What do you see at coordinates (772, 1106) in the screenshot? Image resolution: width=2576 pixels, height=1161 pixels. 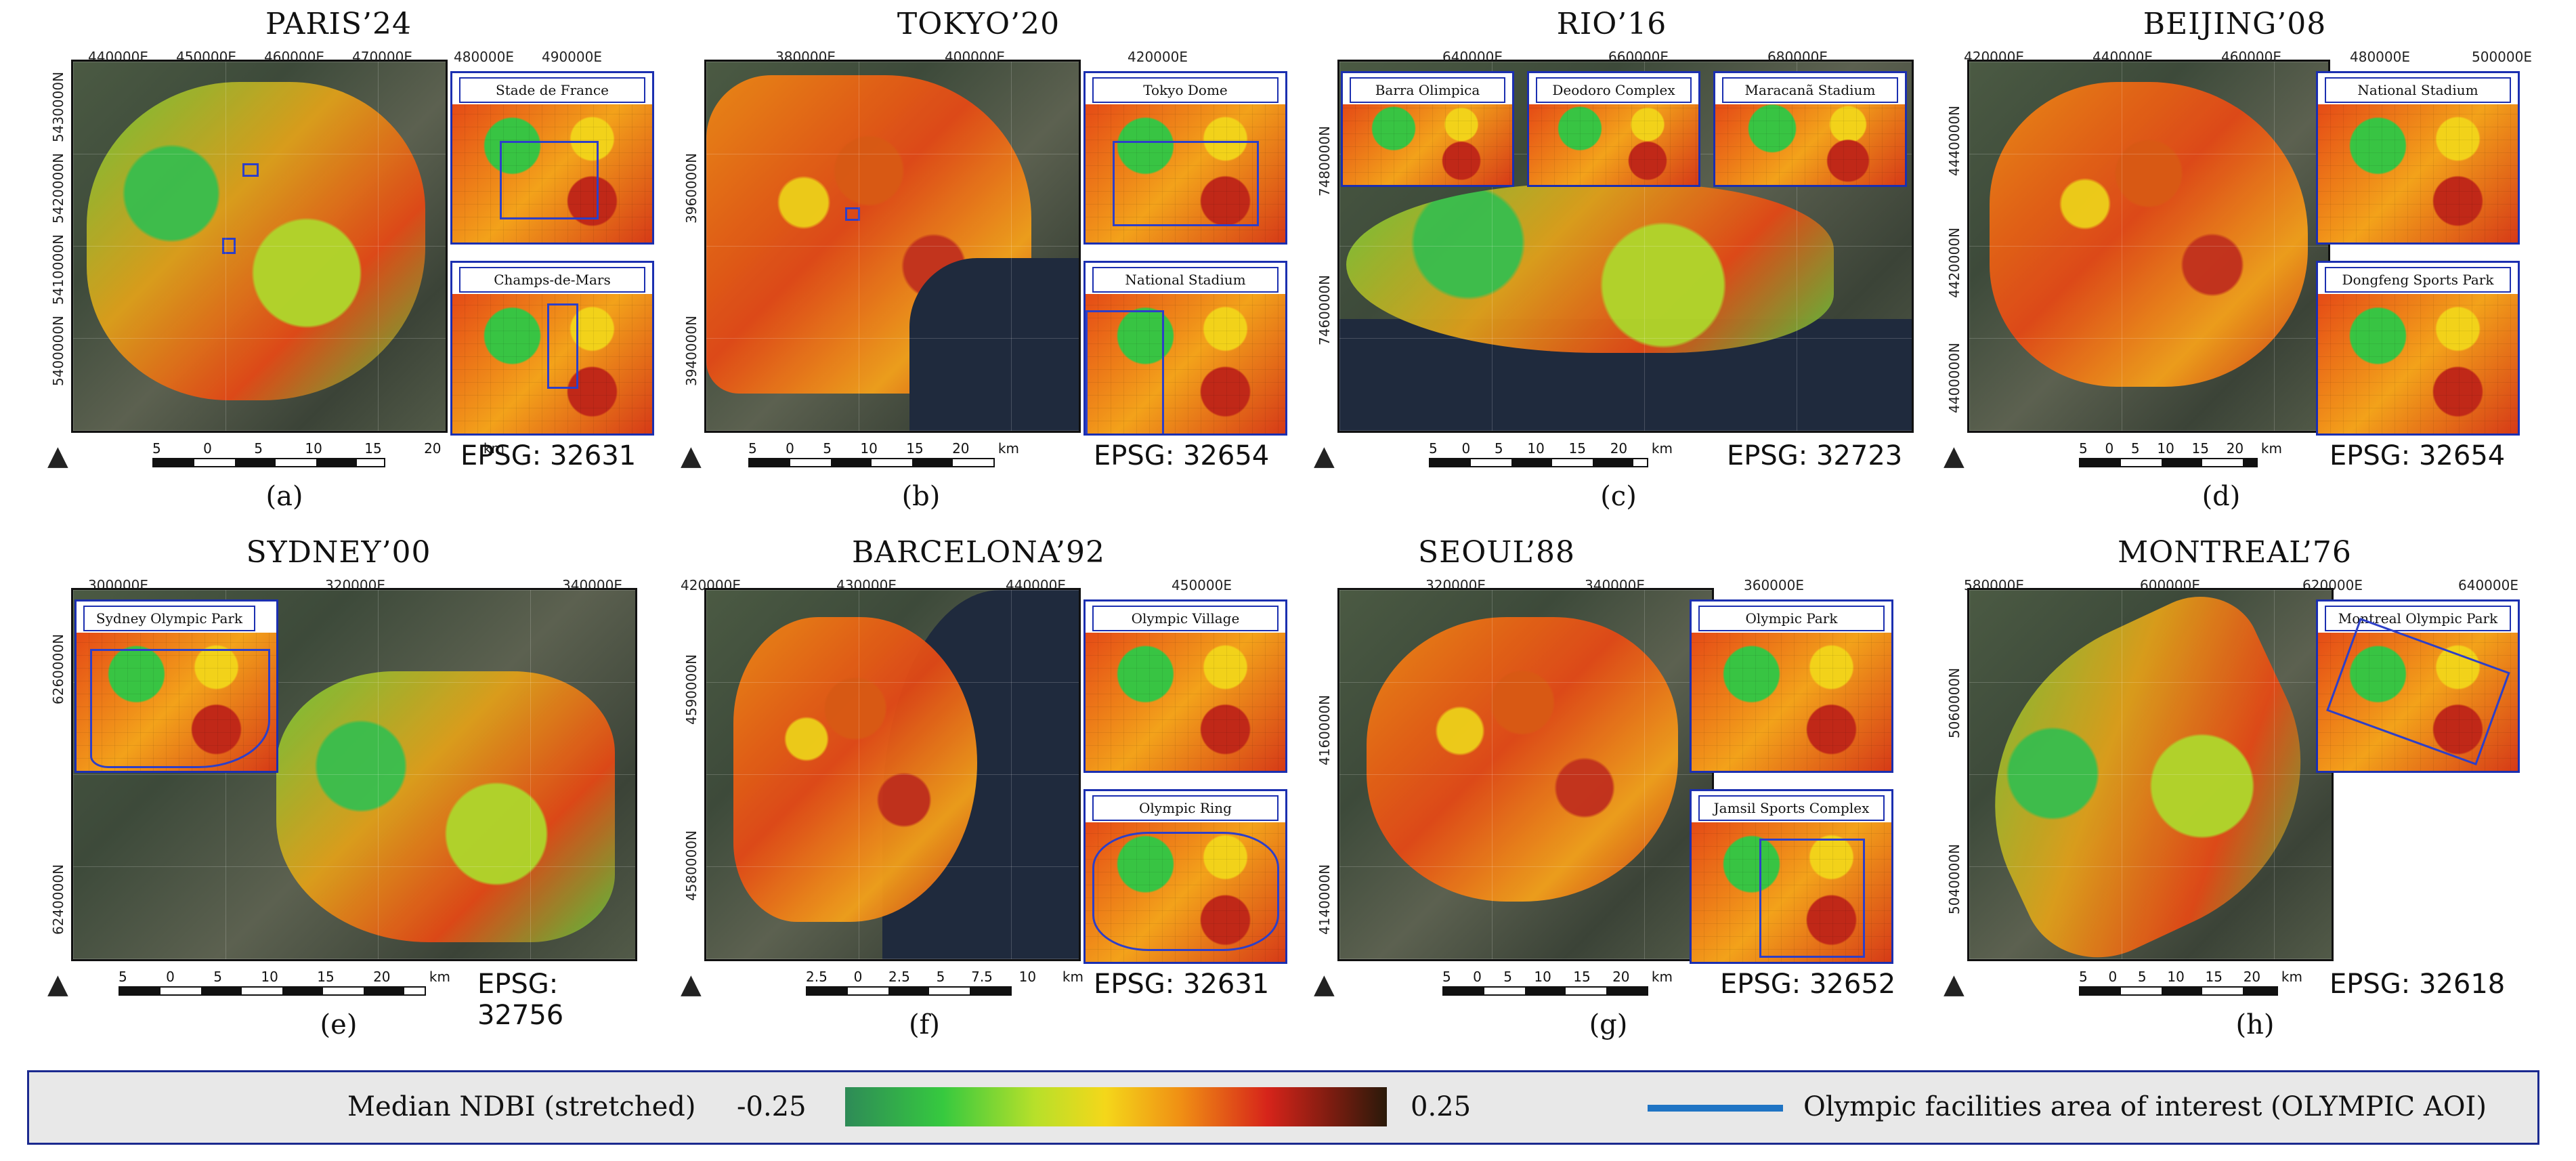 I see `legend-min-value: -0.25` at bounding box center [772, 1106].